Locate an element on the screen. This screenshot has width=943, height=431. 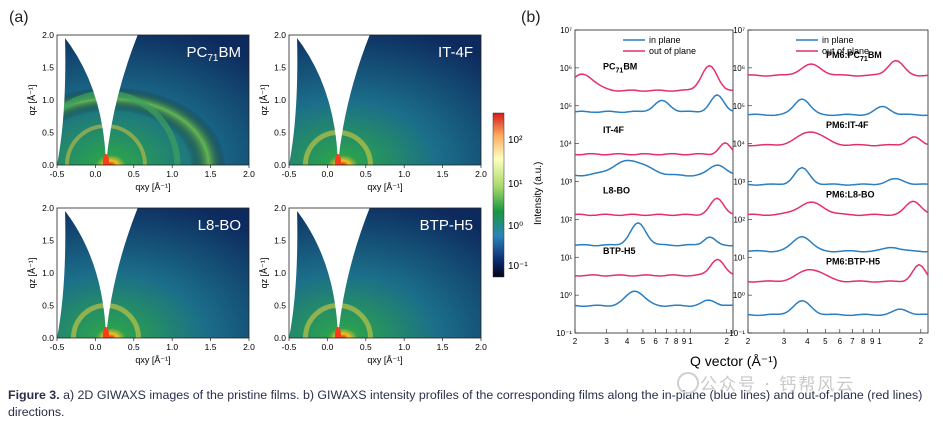
colorbar-tick: 10² is located at coordinates (515, 140).